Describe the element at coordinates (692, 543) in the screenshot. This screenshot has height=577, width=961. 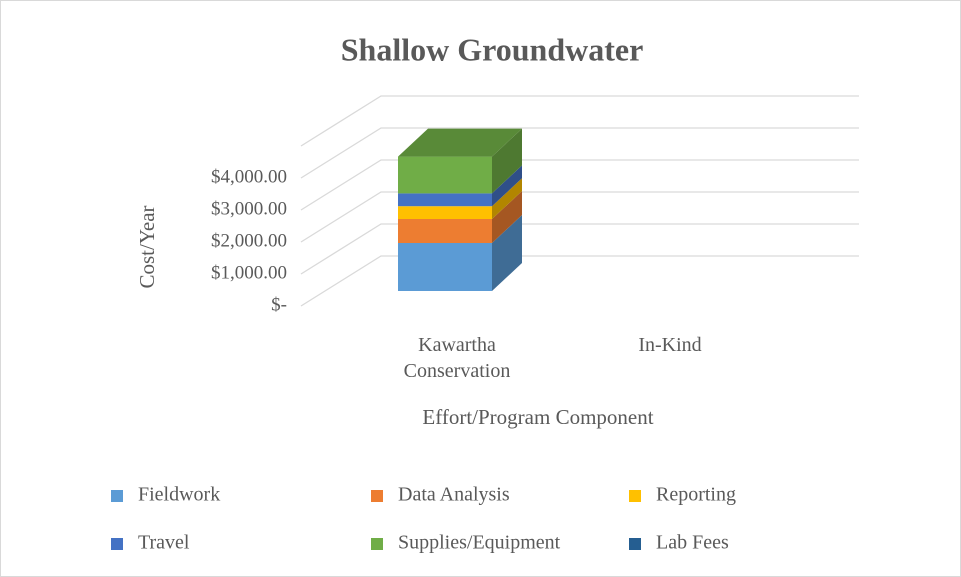
I see `legend-label: Lab Fees` at that location.